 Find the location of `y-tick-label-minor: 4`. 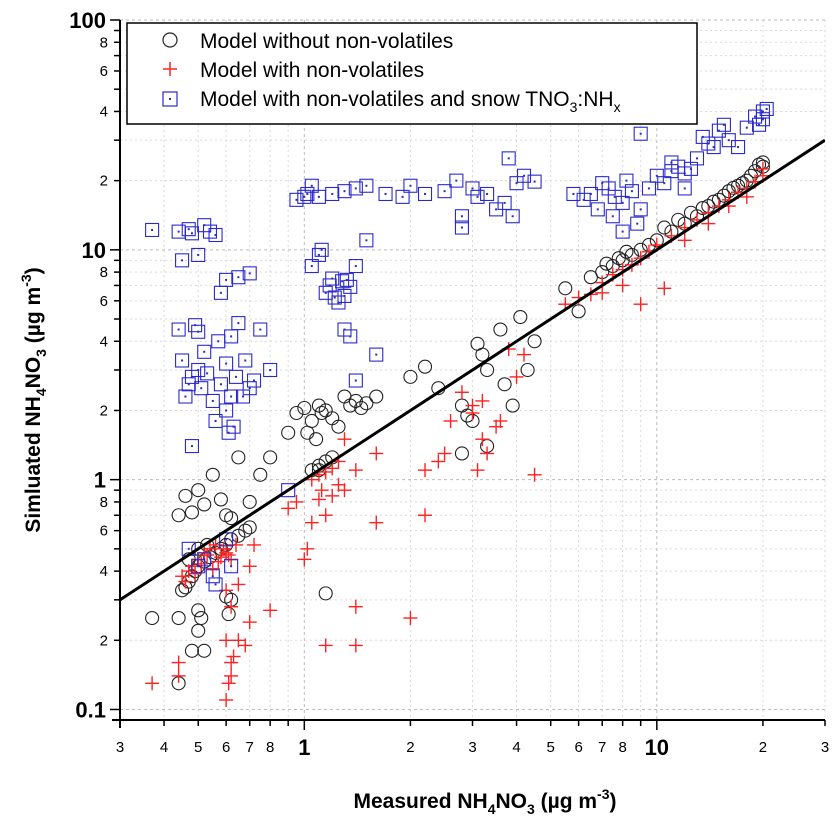

y-tick-label-minor: 4 is located at coordinates (104, 341).